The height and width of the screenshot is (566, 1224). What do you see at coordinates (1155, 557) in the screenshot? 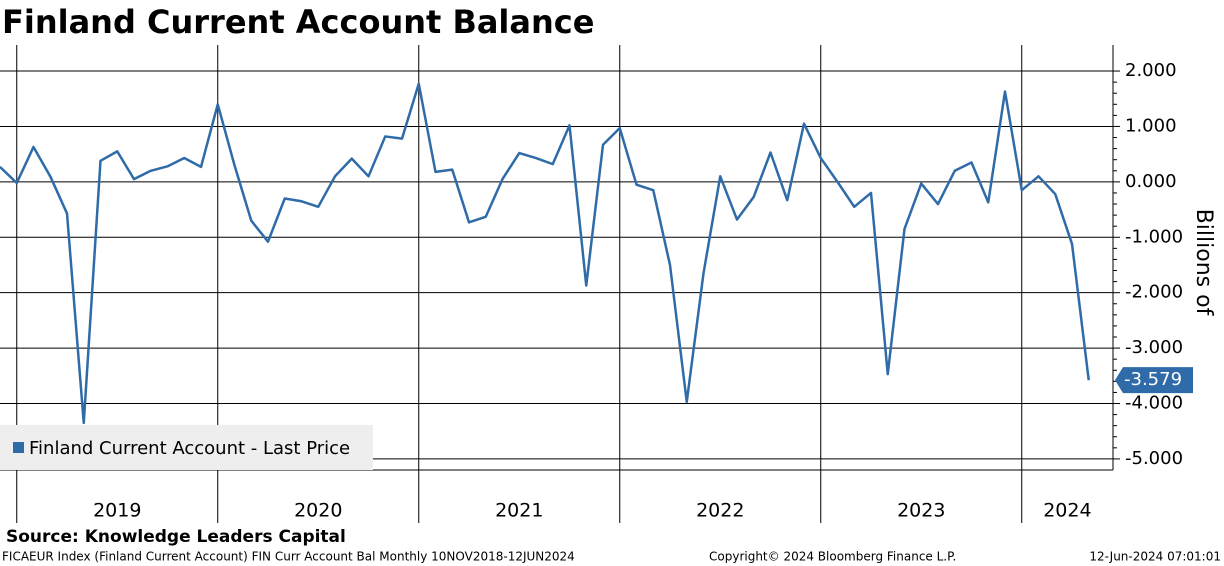
I see `footer-right: 12-Jun-2024 07:01:01` at bounding box center [1155, 557].